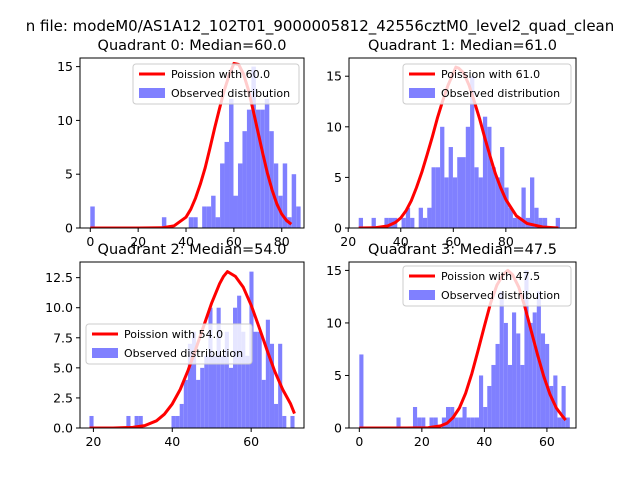  I want to click on legend-entry-poisson: Poission with 61.0, so click(490, 74).